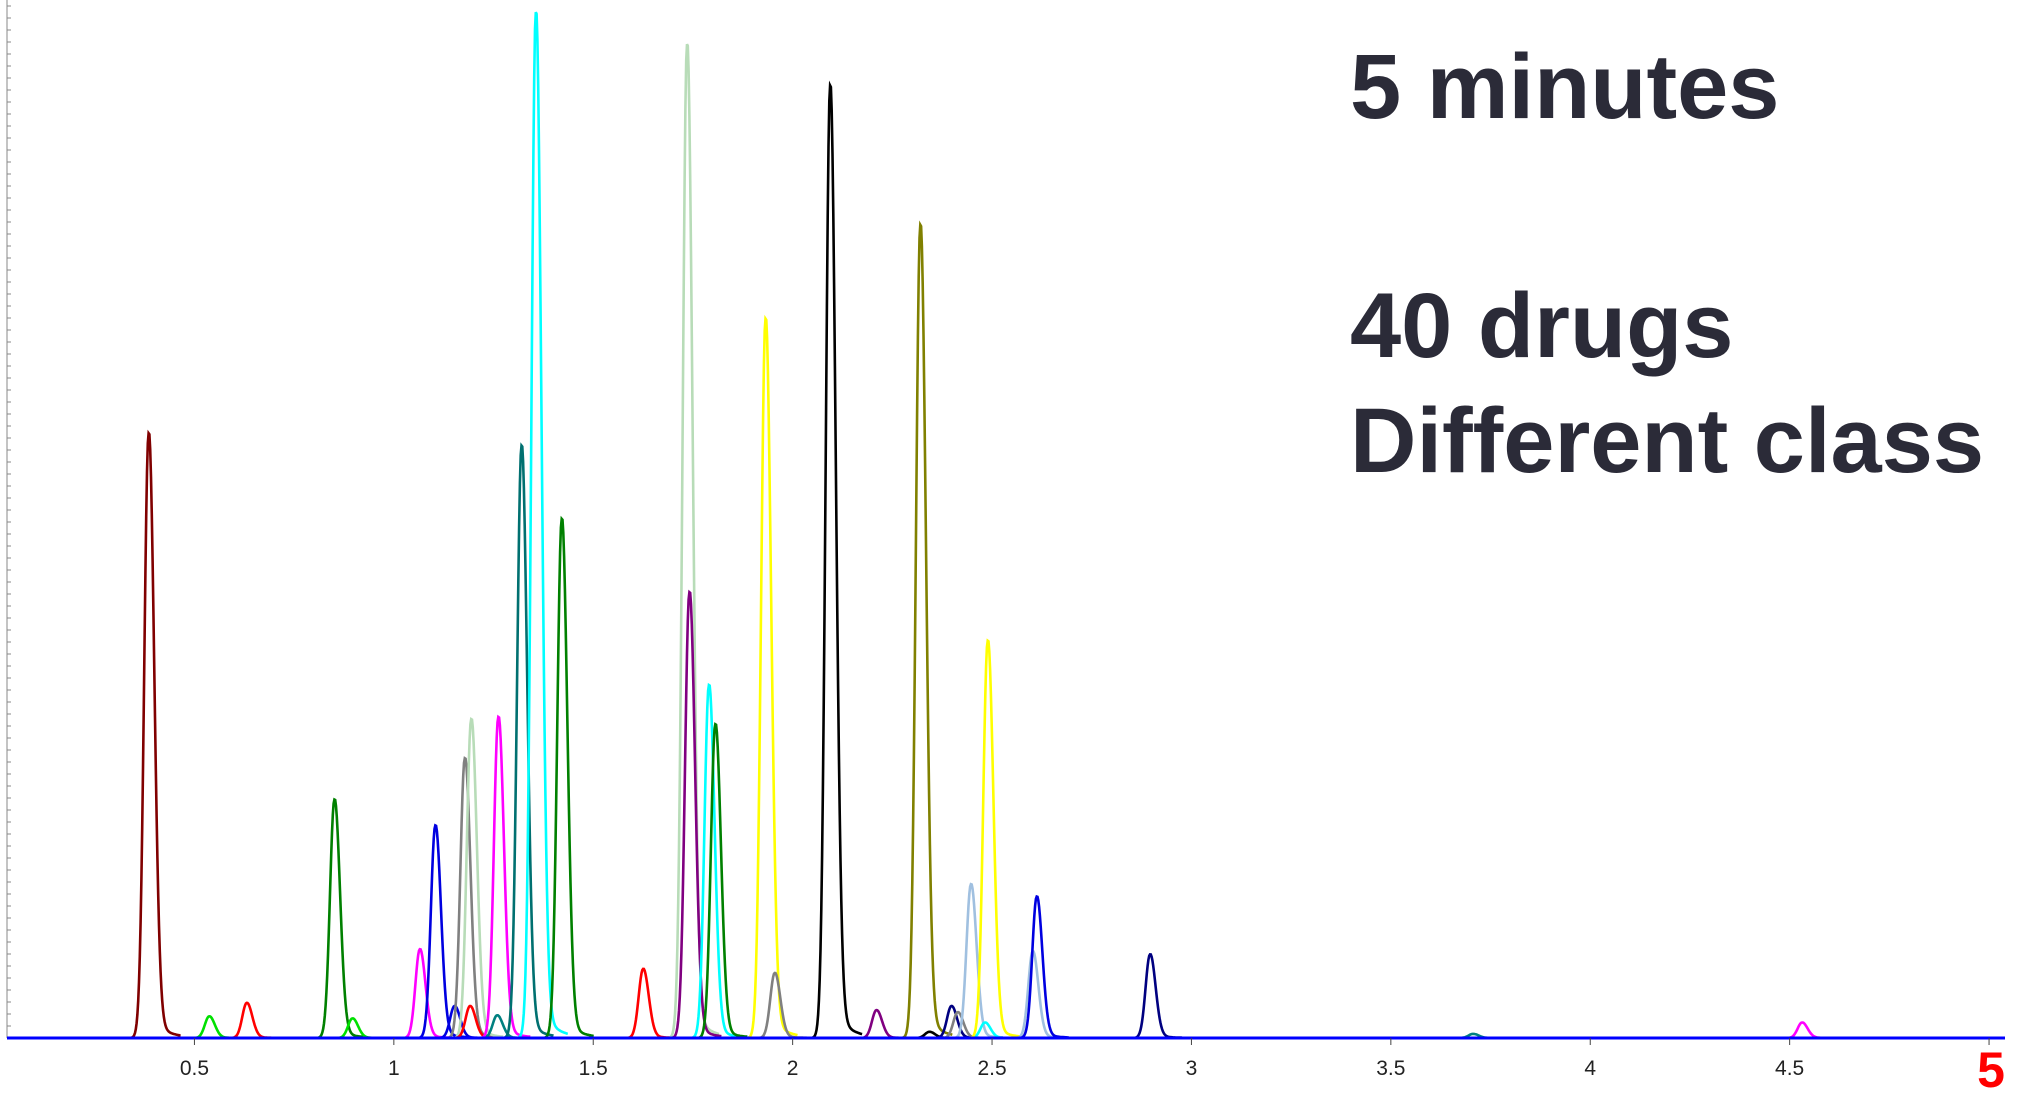  Describe the element at coordinates (991, 1068) in the screenshot. I see `x-tick-label: 2.5` at that location.